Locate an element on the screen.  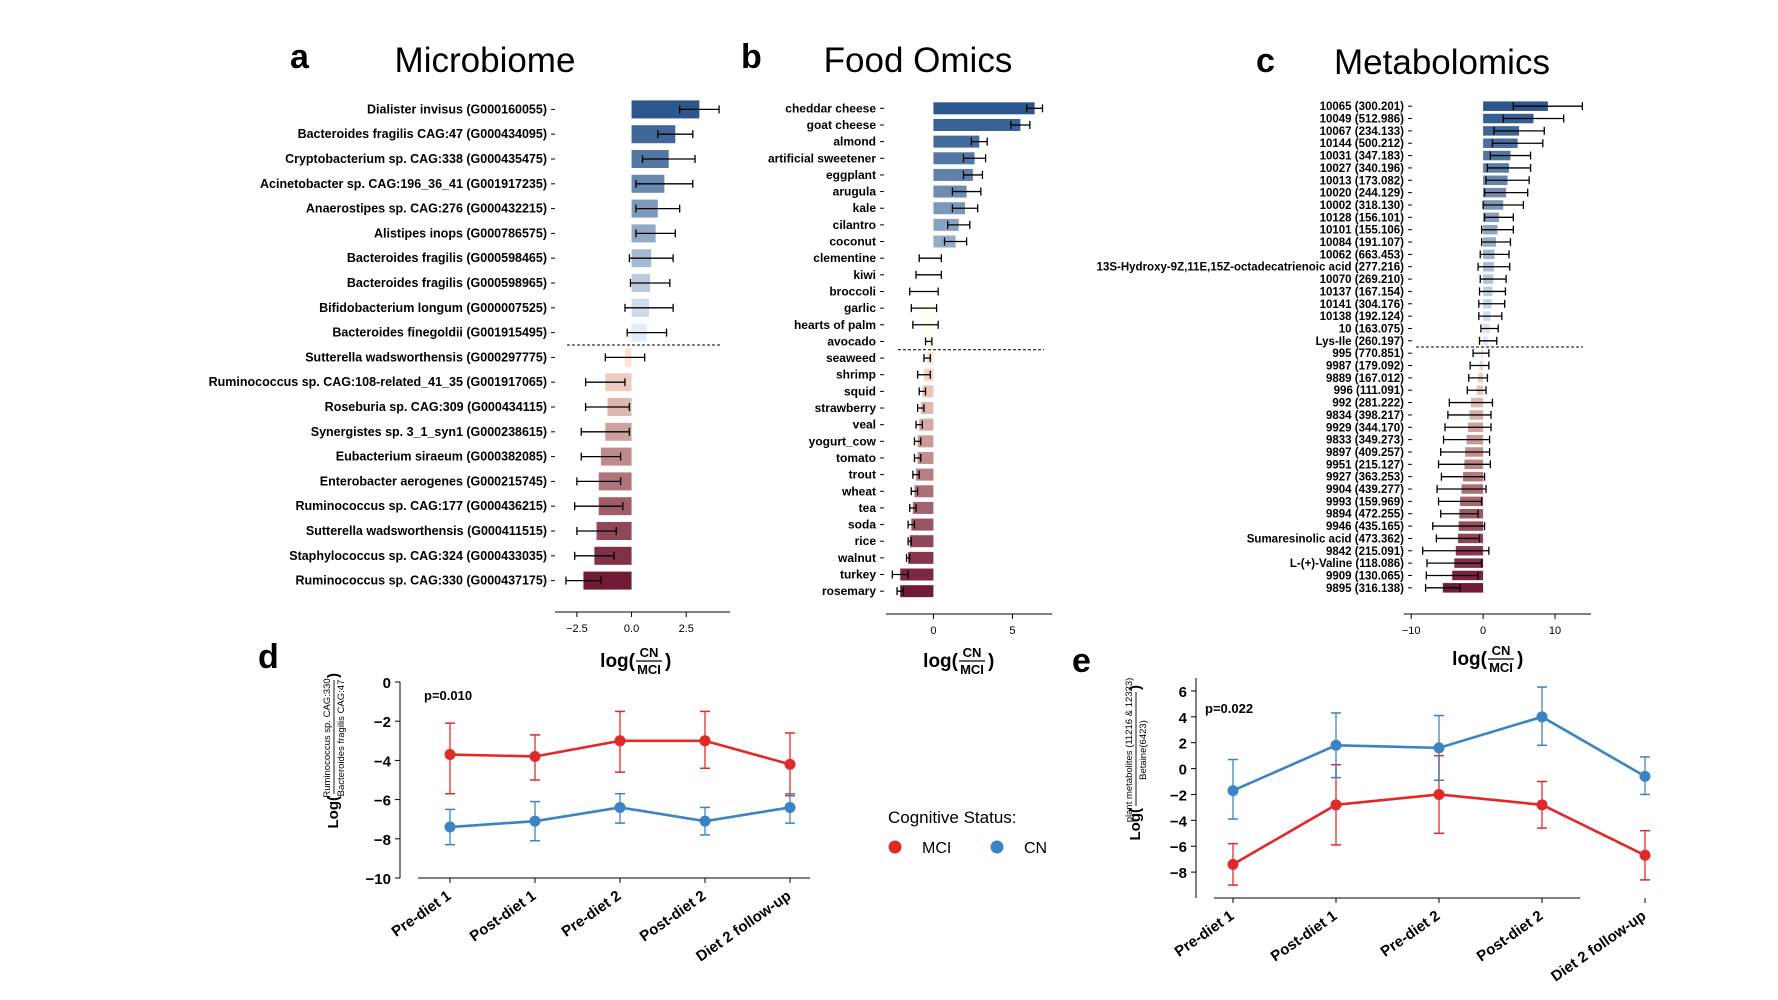
category-label: tea is located at coordinates (868, 508).